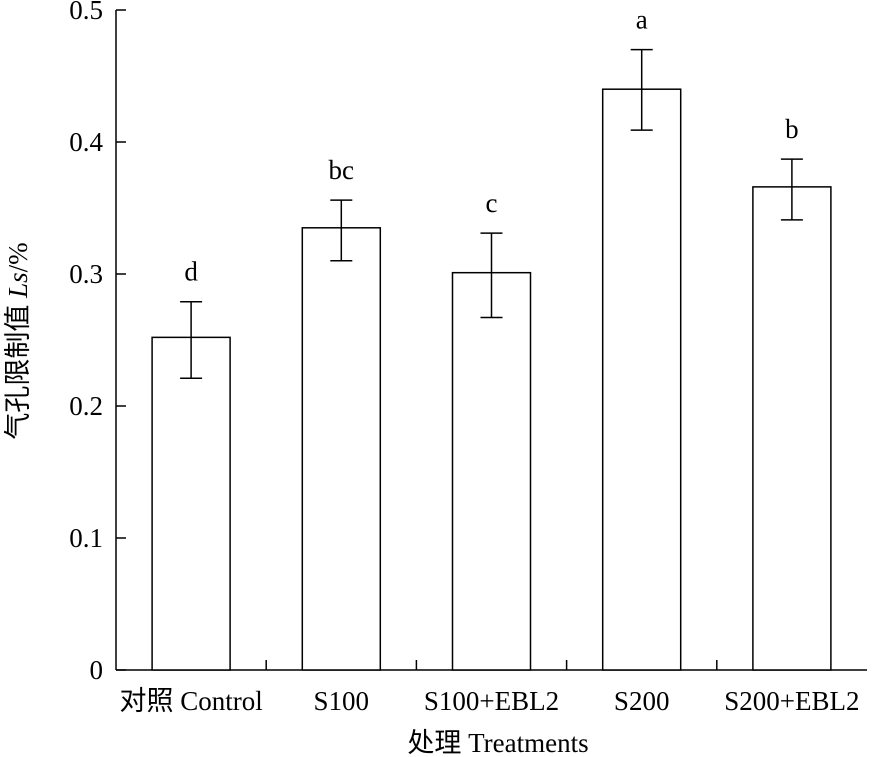 The width and height of the screenshot is (875, 757). What do you see at coordinates (18, 257) in the screenshot?
I see `y-axis-title-suffix: /%` at bounding box center [18, 257].